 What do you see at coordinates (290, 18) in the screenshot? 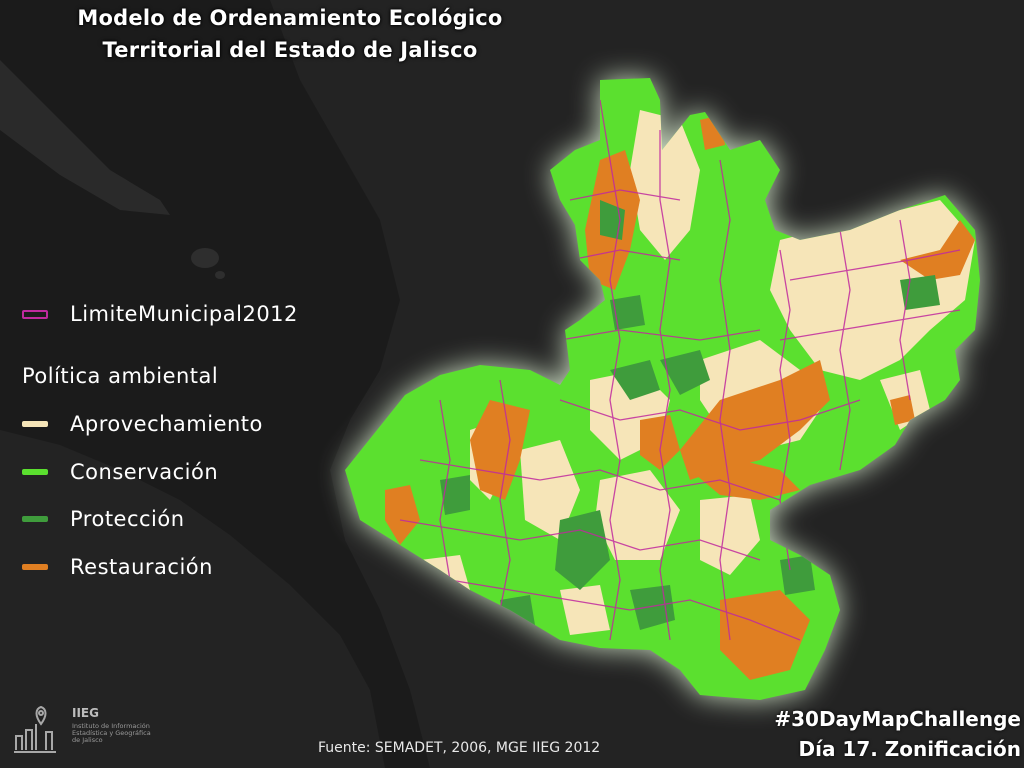
I see `map-title-line-1: Modelo de Ordenamiento Ecológico` at bounding box center [290, 18].